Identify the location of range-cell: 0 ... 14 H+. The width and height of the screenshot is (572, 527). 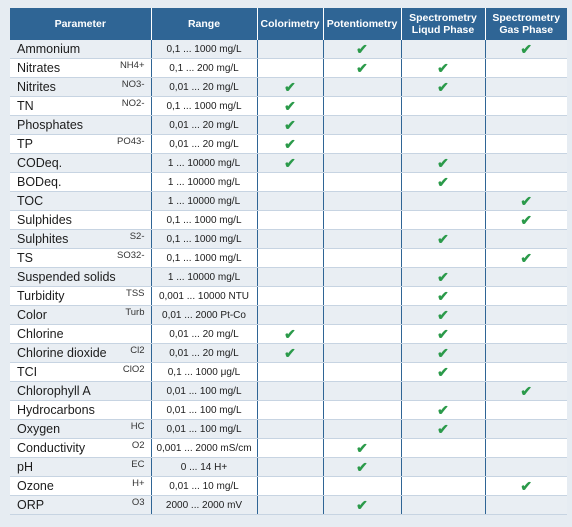
(204, 467).